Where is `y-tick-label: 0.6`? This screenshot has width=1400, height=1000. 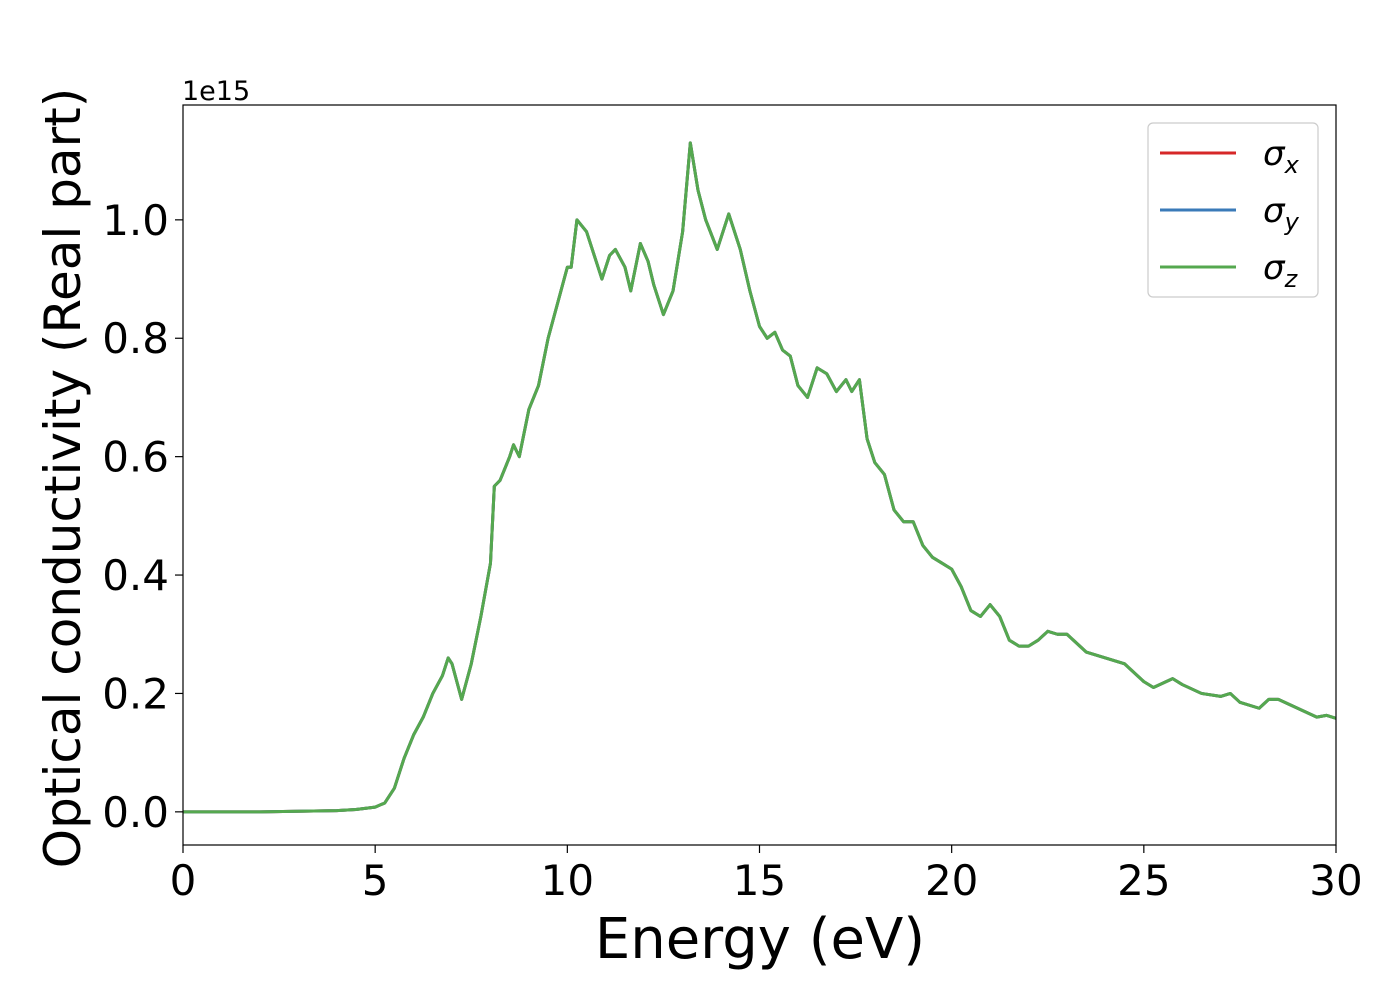 y-tick-label: 0.6 is located at coordinates (135, 457).